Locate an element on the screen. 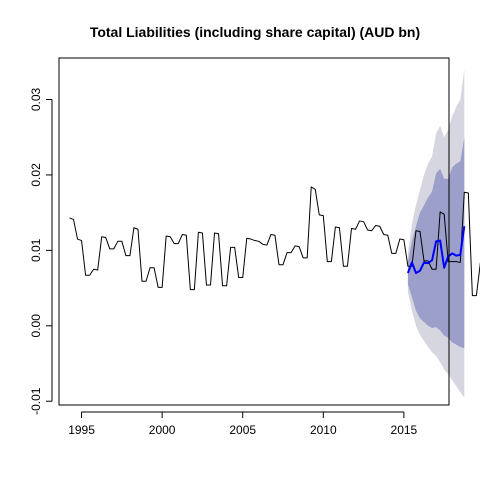  forecast-series is located at coordinates (436, 250).